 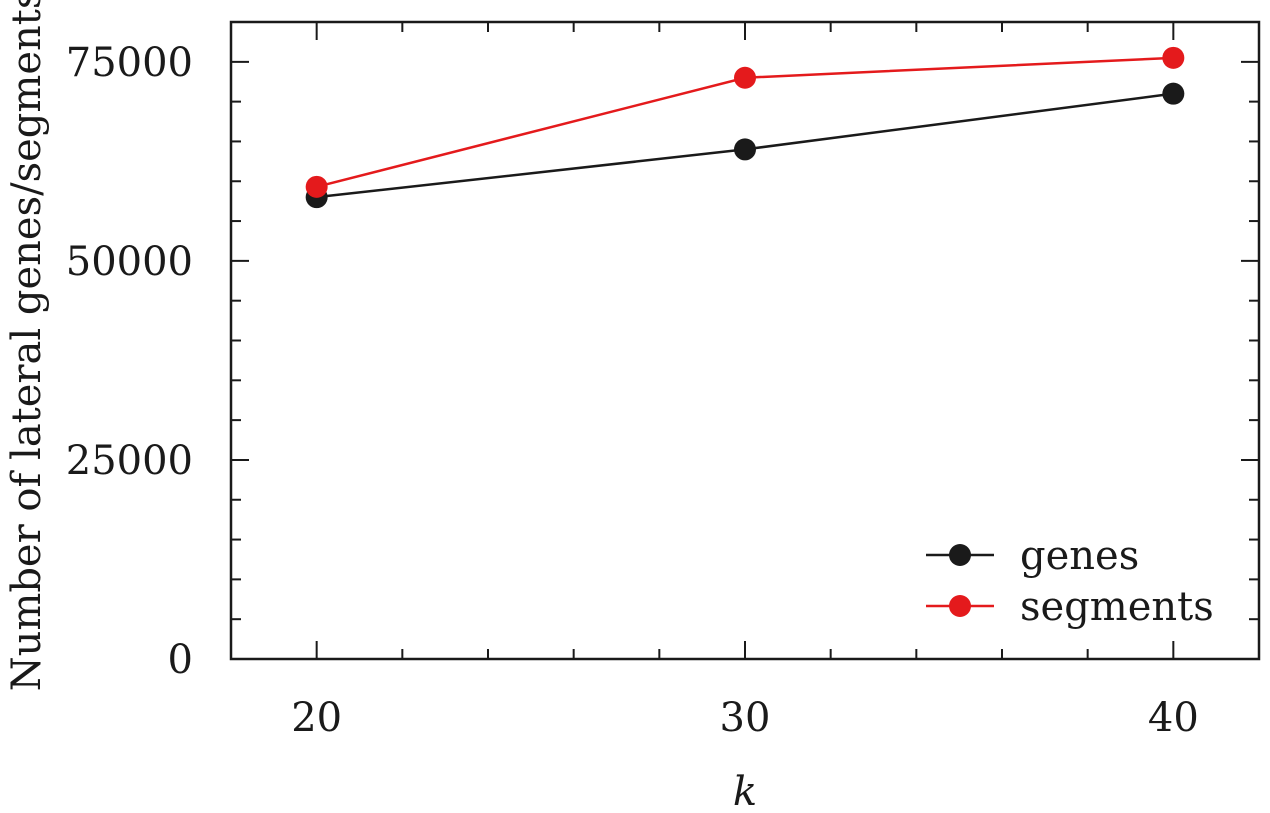 What do you see at coordinates (180, 660) in the screenshot?
I see `y-tick-label: 0` at bounding box center [180, 660].